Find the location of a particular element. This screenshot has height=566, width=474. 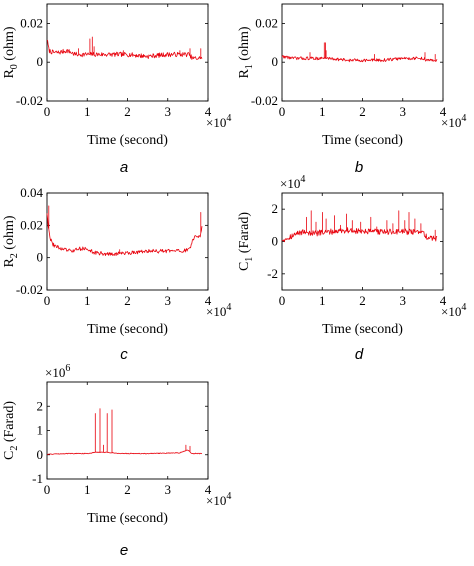

y-multiplier: ×10⁶ is located at coordinates (57, 371).